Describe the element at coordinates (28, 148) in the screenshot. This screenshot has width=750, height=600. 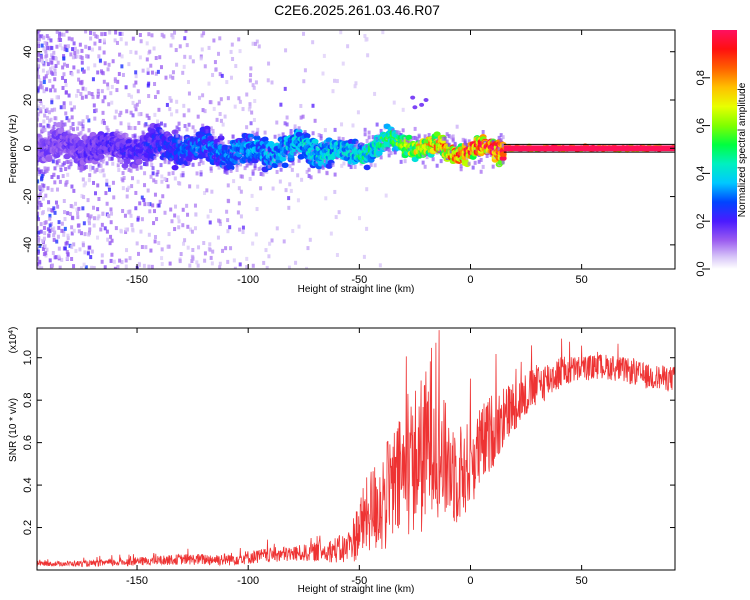
I see `y-tick-label: 0` at that location.